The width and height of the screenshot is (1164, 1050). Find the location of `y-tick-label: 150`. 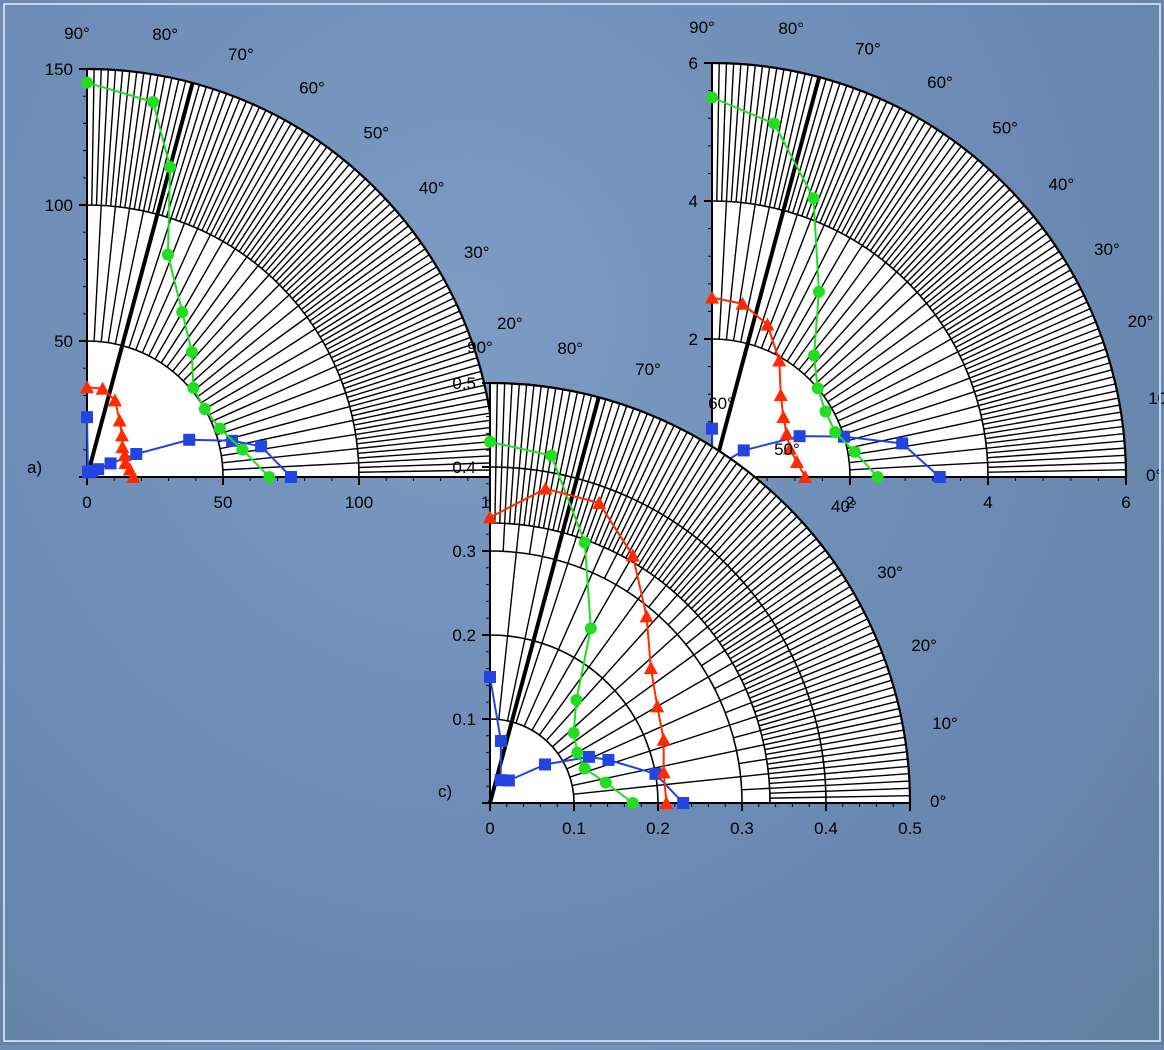

y-tick-label: 150 is located at coordinates (59, 69).